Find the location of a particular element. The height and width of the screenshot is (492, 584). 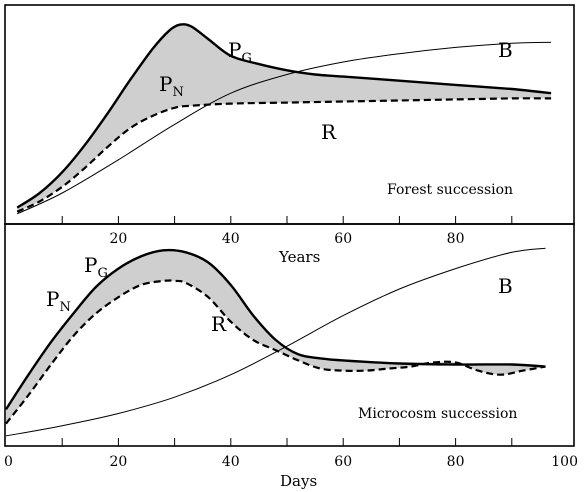

top-pg-label: PG is located at coordinates (240, 52).